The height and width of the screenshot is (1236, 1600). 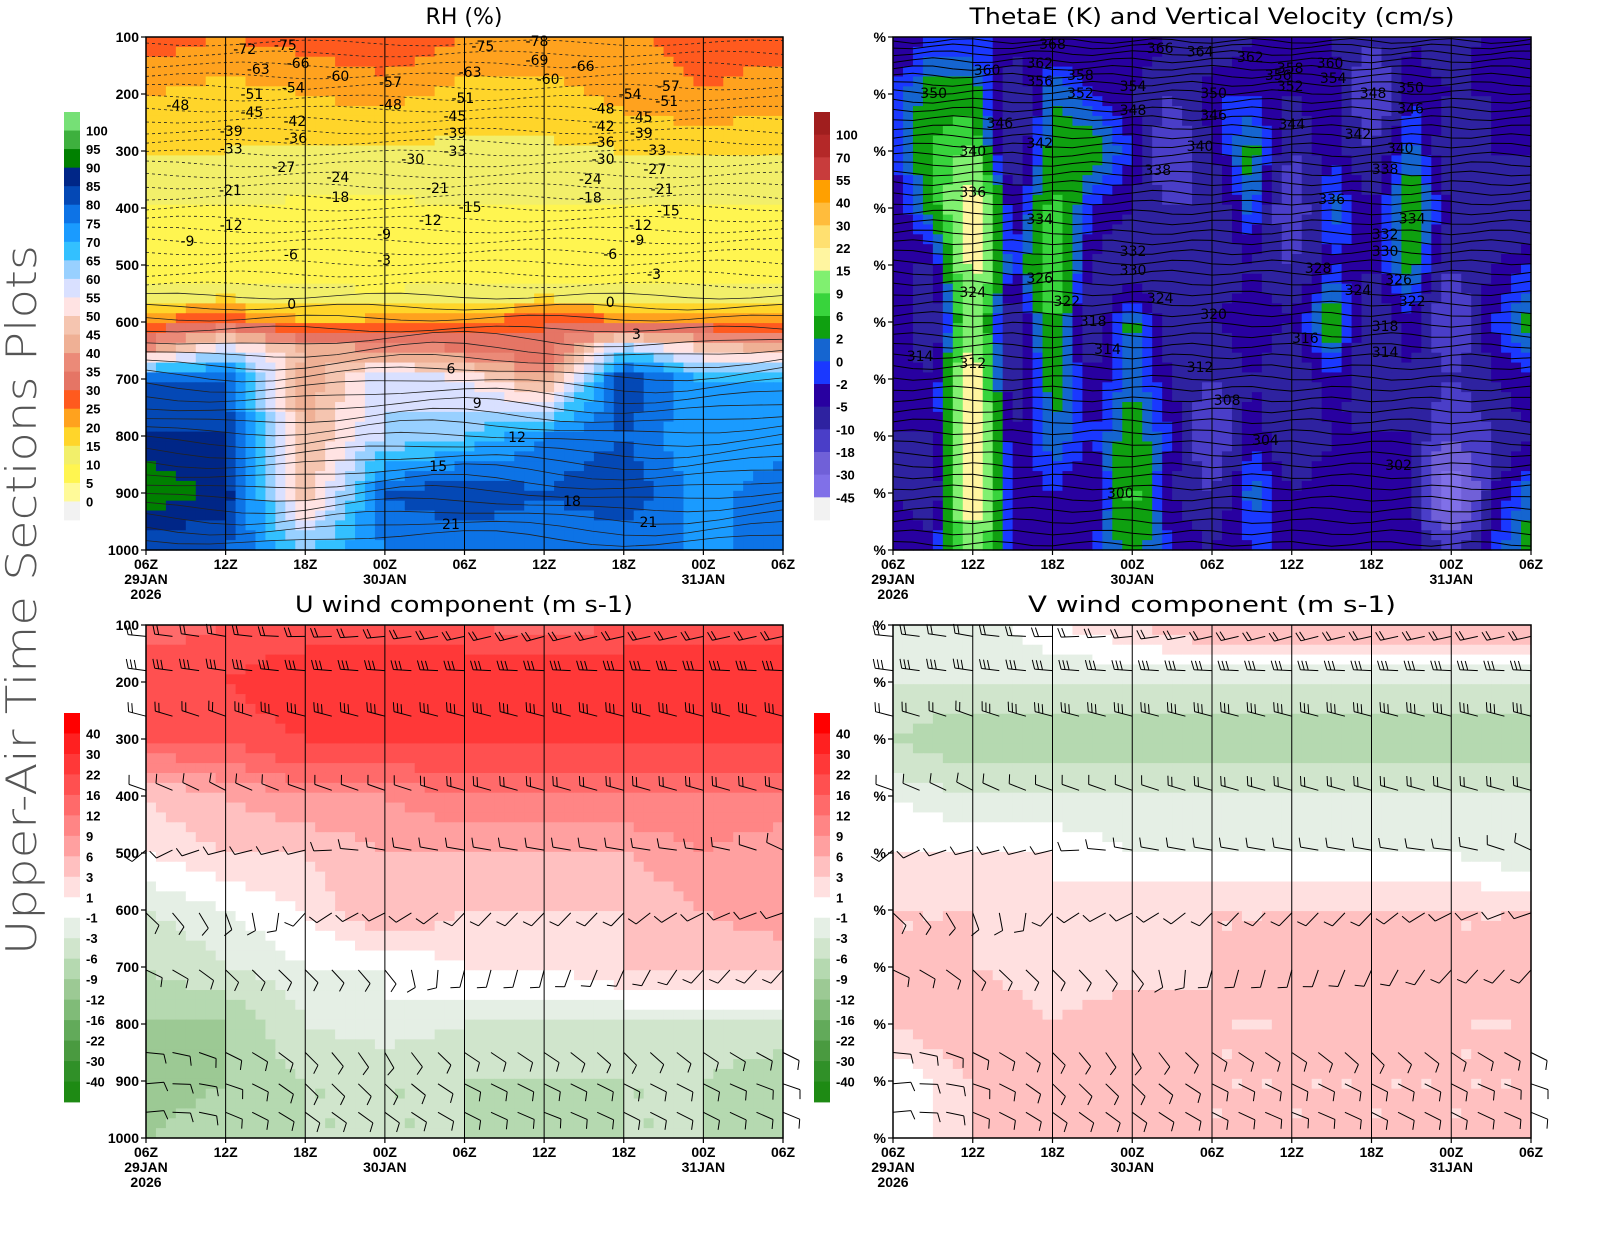 I want to click on contour-label: -75, so click(x=285, y=46).